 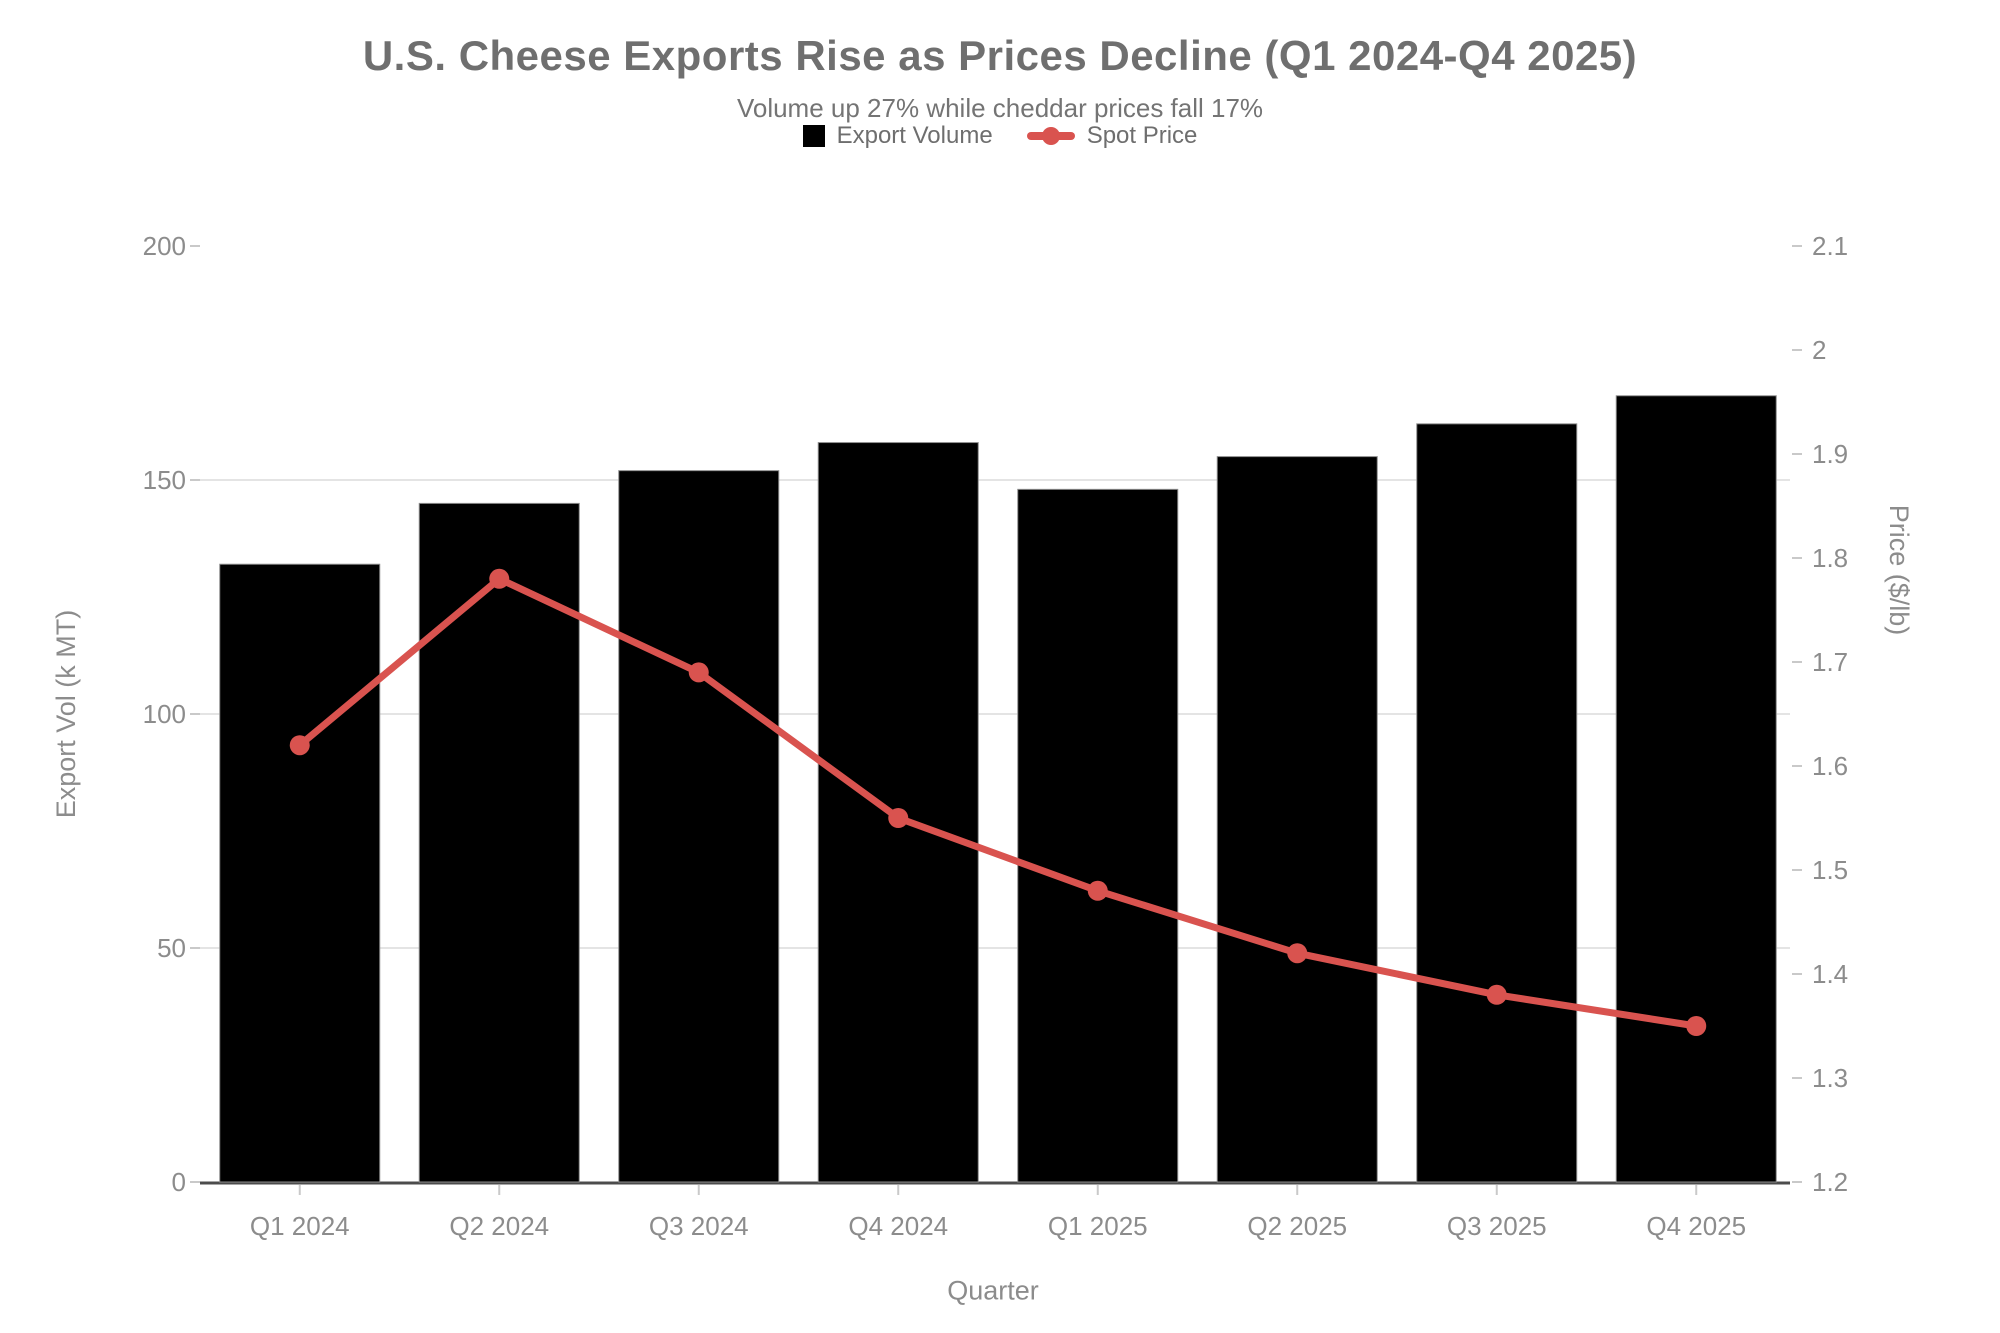 What do you see at coordinates (1098, 1226) in the screenshot?
I see `x-tick-label-q1-2025: Q1 2025` at bounding box center [1098, 1226].